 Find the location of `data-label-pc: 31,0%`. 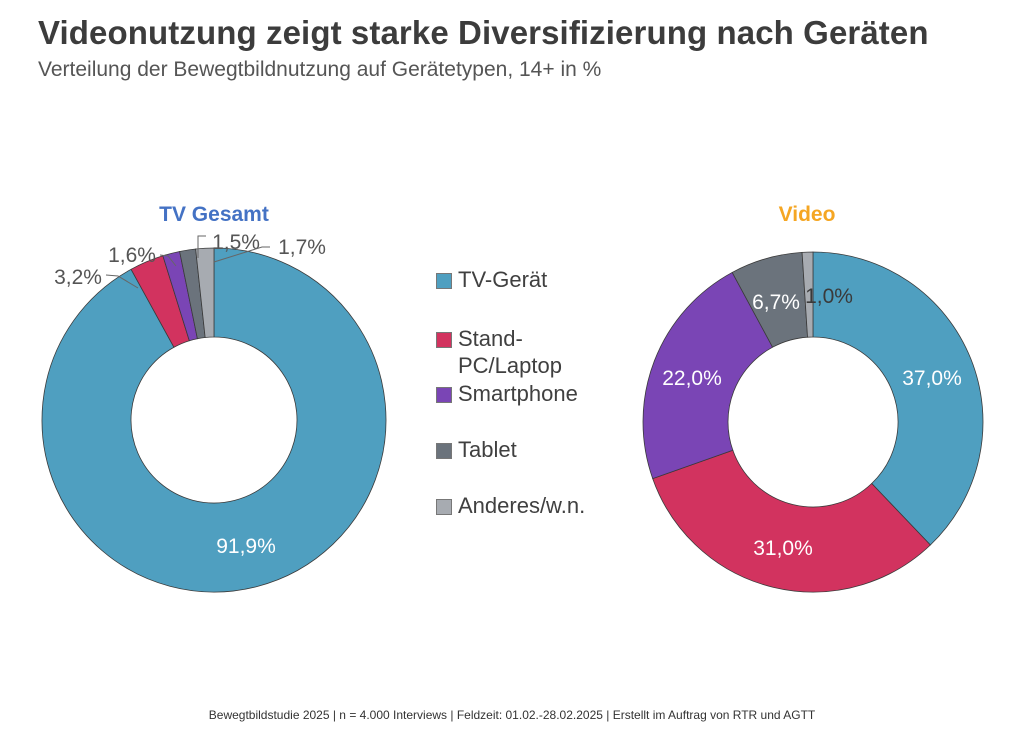

data-label-pc: 31,0% is located at coordinates (783, 548).